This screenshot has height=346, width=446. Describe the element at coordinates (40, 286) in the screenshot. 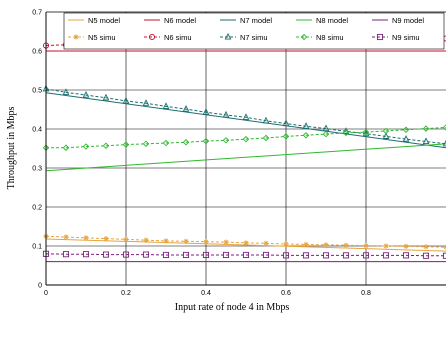

I see `y-tick-label: 0` at that location.